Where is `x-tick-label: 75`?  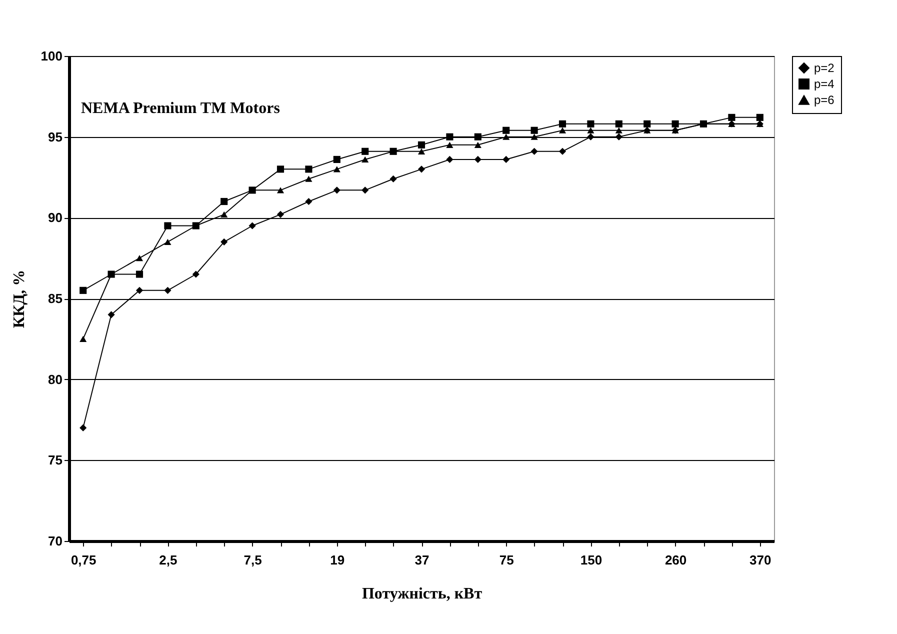 x-tick-label: 75 is located at coordinates (506, 560).